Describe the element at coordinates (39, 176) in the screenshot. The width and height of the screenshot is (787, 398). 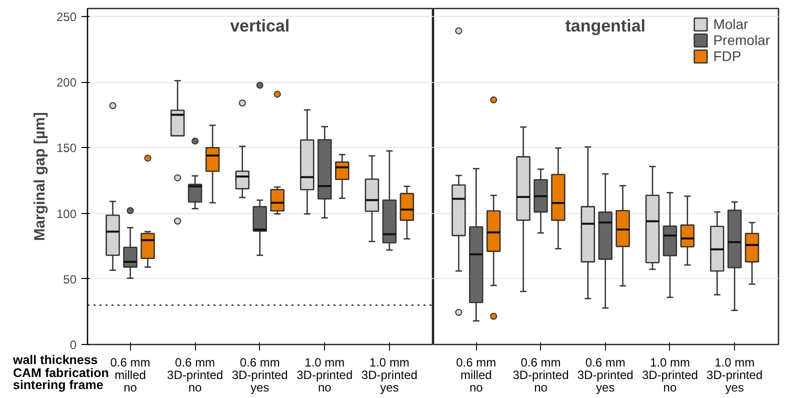
I see `y-axis-title: Marginal gap [µm]` at that location.